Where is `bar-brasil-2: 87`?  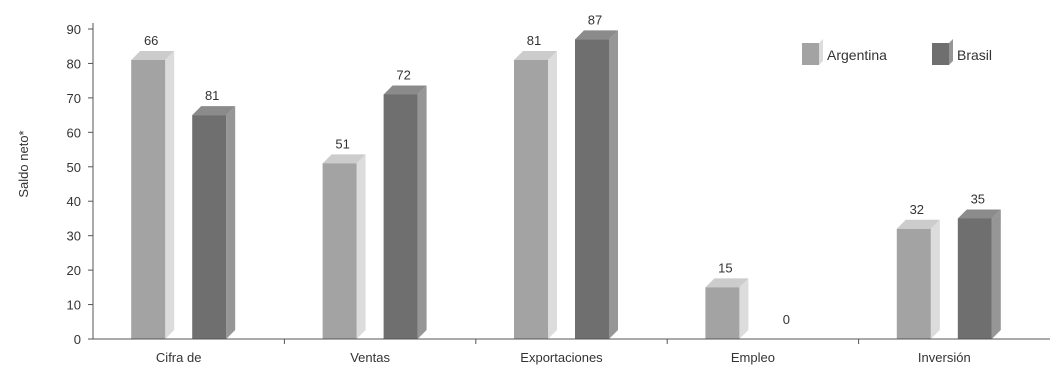 bar-brasil-2: 87 is located at coordinates (596, 175).